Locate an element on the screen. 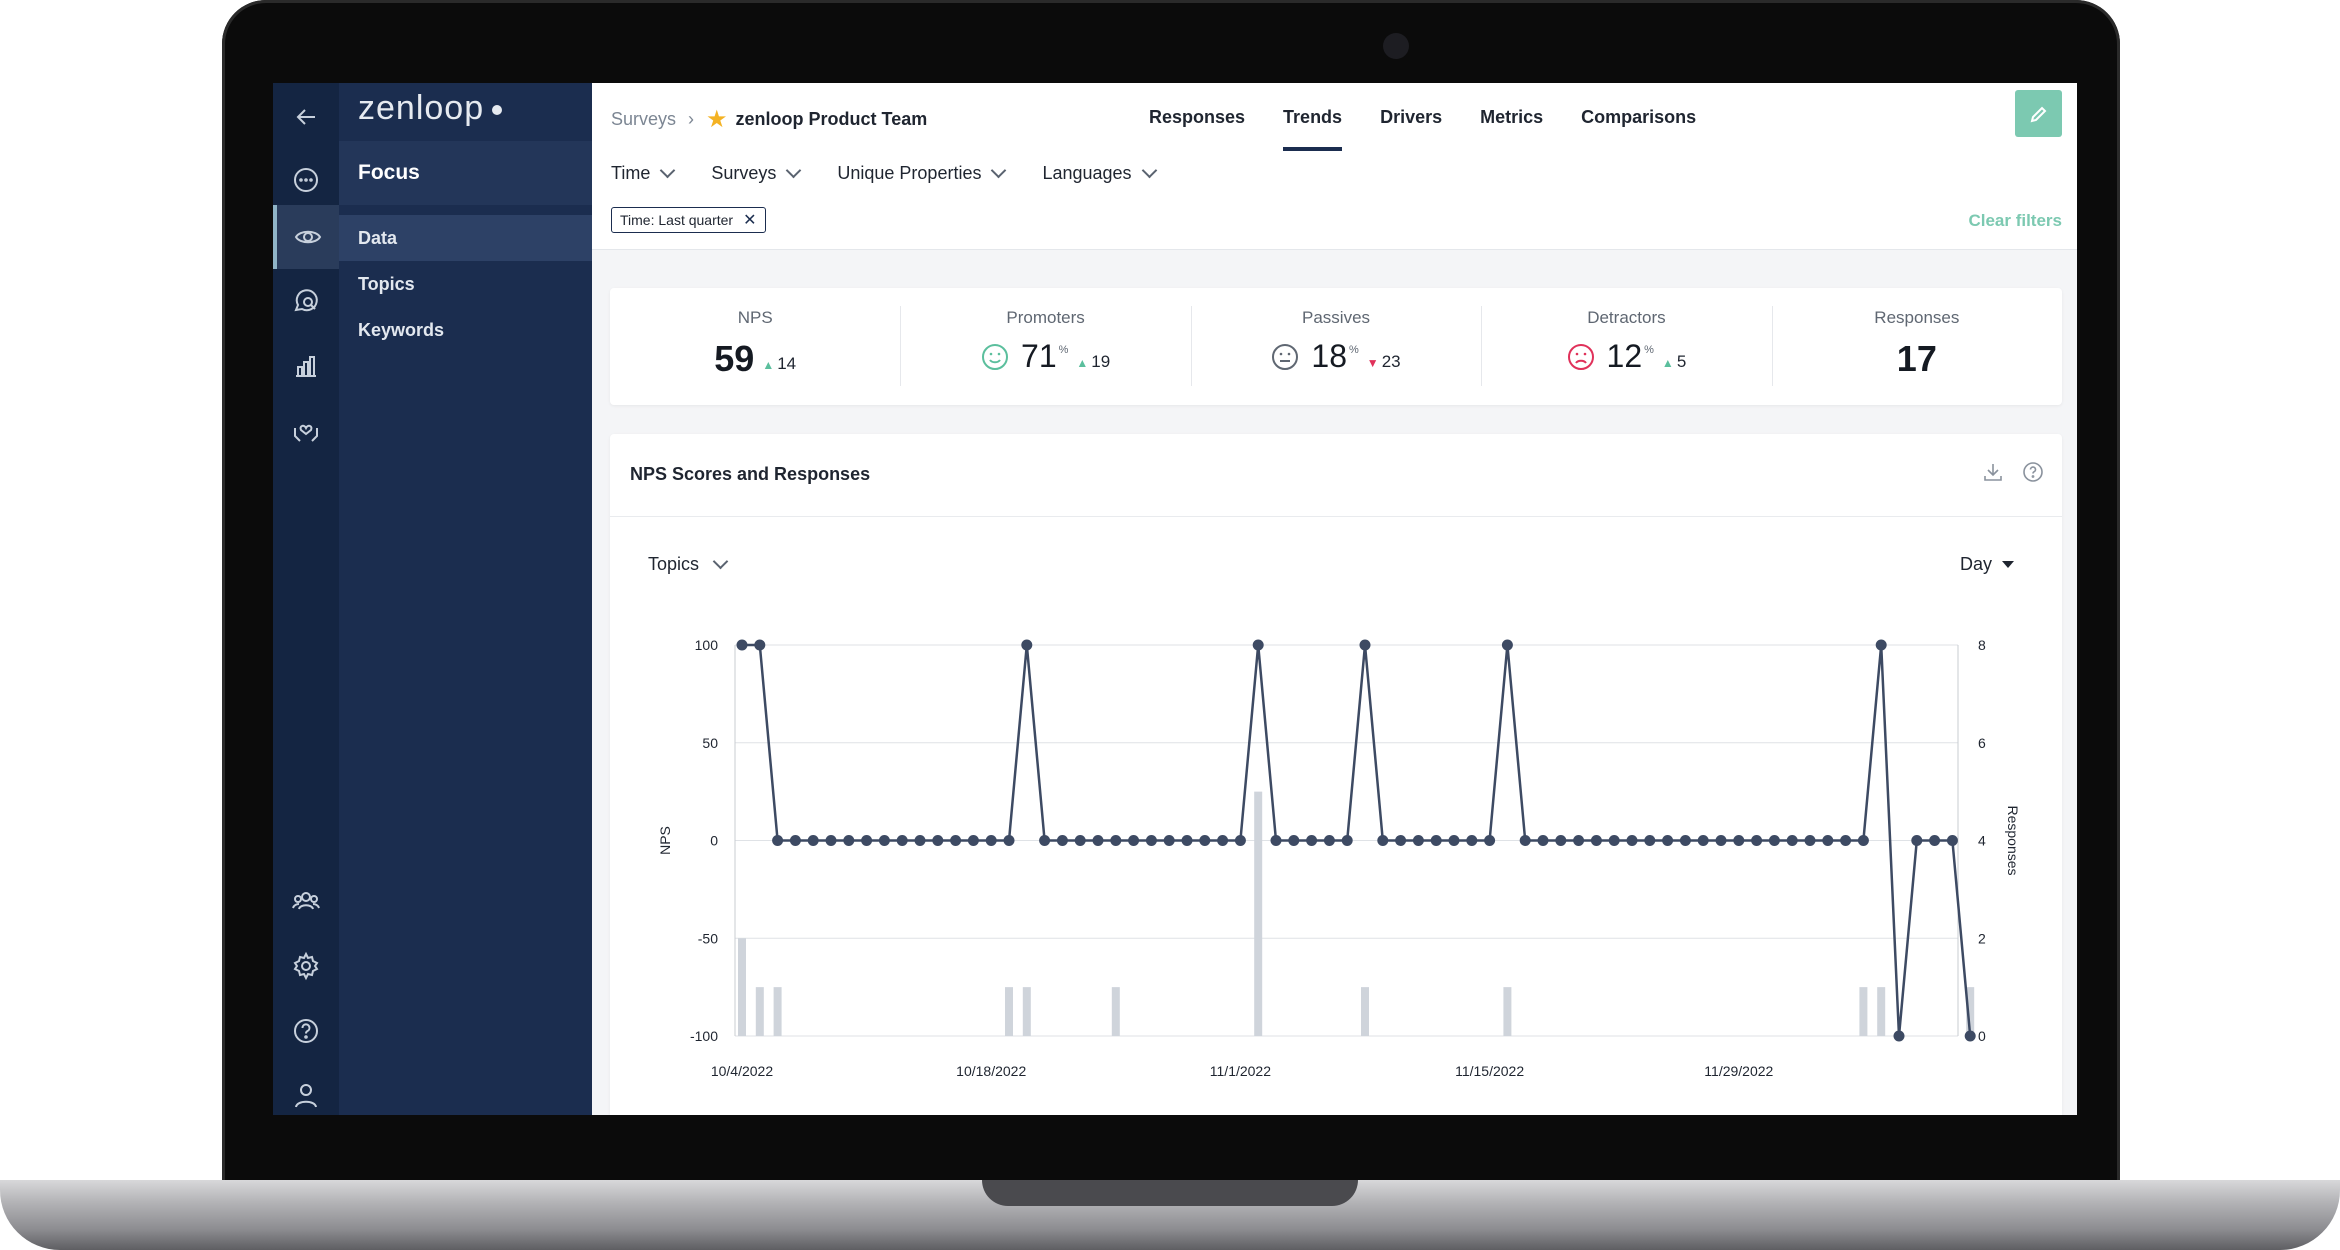  filter-unique-properties: Unique Properties is located at coordinates (922, 173).